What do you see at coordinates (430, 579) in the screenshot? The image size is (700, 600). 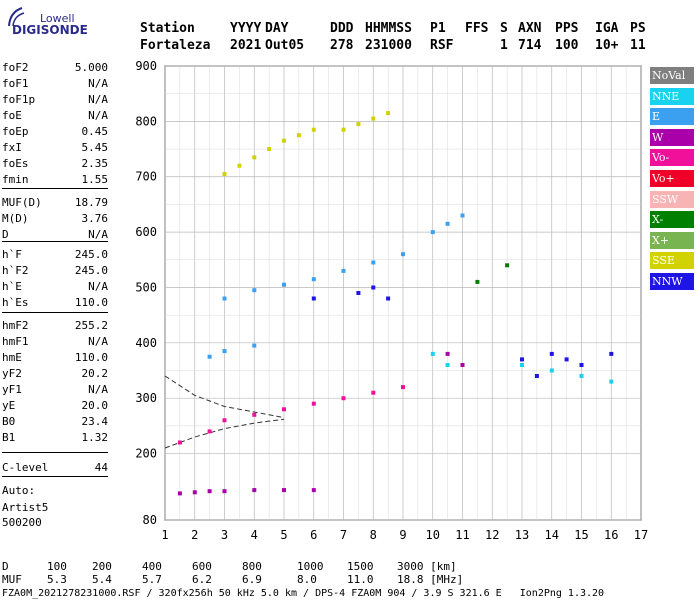 I see `row-value: 18.8 [MHz]` at bounding box center [430, 579].